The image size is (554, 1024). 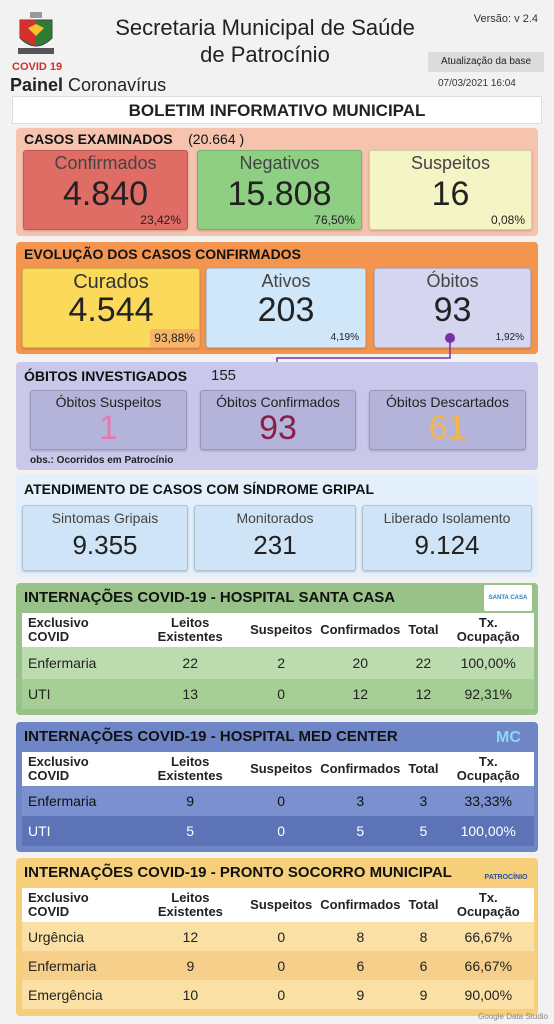 What do you see at coordinates (506, 877) in the screenshot?
I see `prefeitura-logo: PATROCÍNIO` at bounding box center [506, 877].